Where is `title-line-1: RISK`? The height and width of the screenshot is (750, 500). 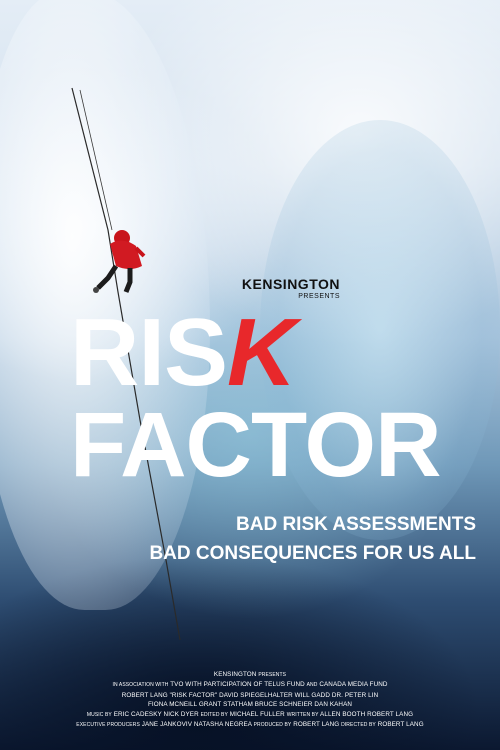 title-line-1: RISK is located at coordinates (280, 353).